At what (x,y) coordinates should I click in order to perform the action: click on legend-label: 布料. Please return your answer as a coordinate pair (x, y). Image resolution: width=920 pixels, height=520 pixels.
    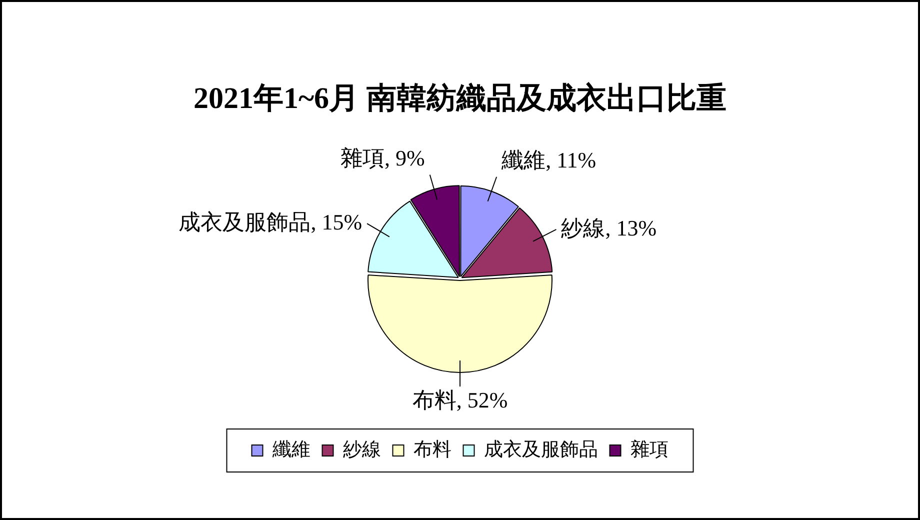
    Looking at the image, I should click on (432, 449).